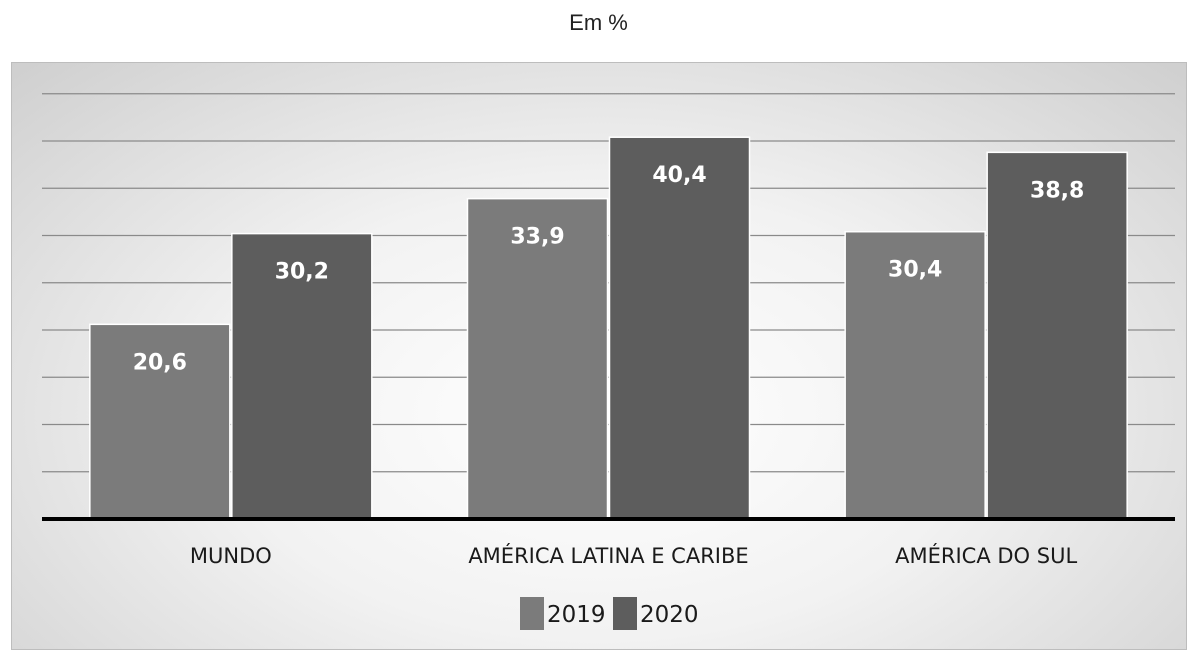 The height and width of the screenshot is (653, 1197). What do you see at coordinates (537, 237) in the screenshot?
I see `data-label: 33,9` at bounding box center [537, 237].